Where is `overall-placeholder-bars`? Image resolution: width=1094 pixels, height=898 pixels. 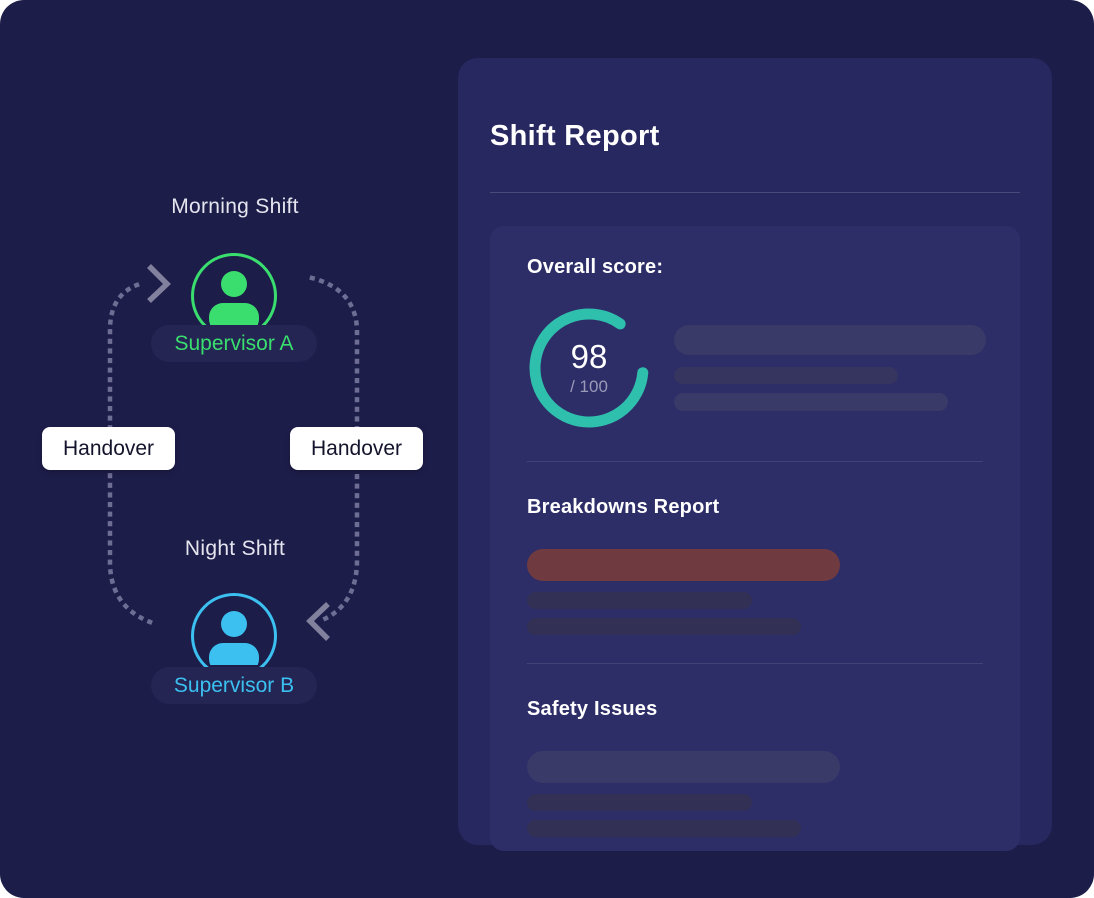 overall-placeholder-bars is located at coordinates (830, 368).